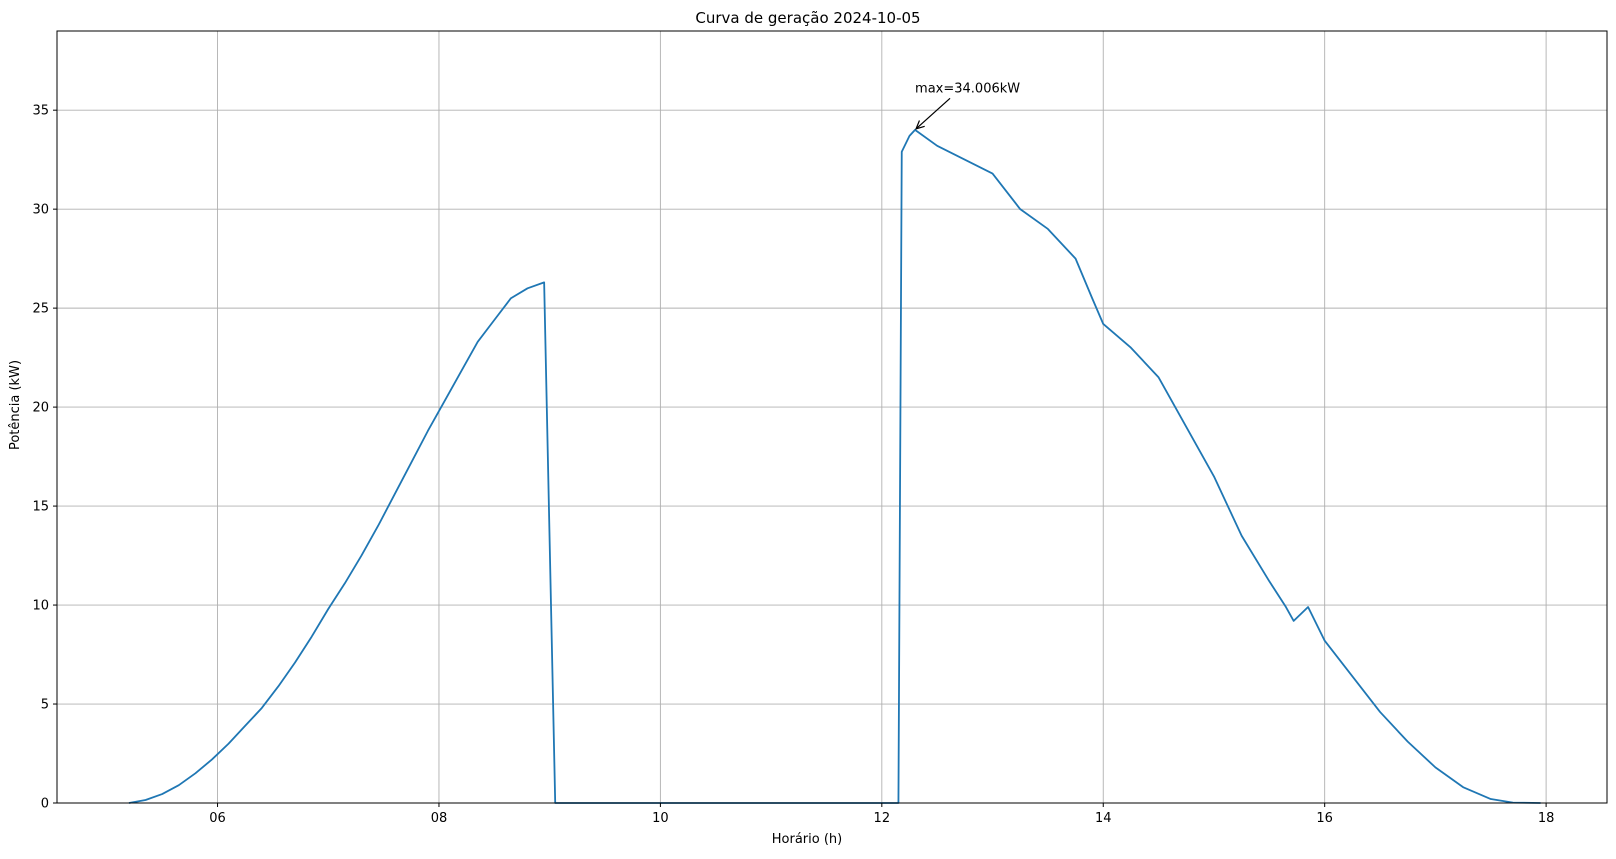 The height and width of the screenshot is (859, 1616). I want to click on y-tick-label: 10, so click(40, 606).